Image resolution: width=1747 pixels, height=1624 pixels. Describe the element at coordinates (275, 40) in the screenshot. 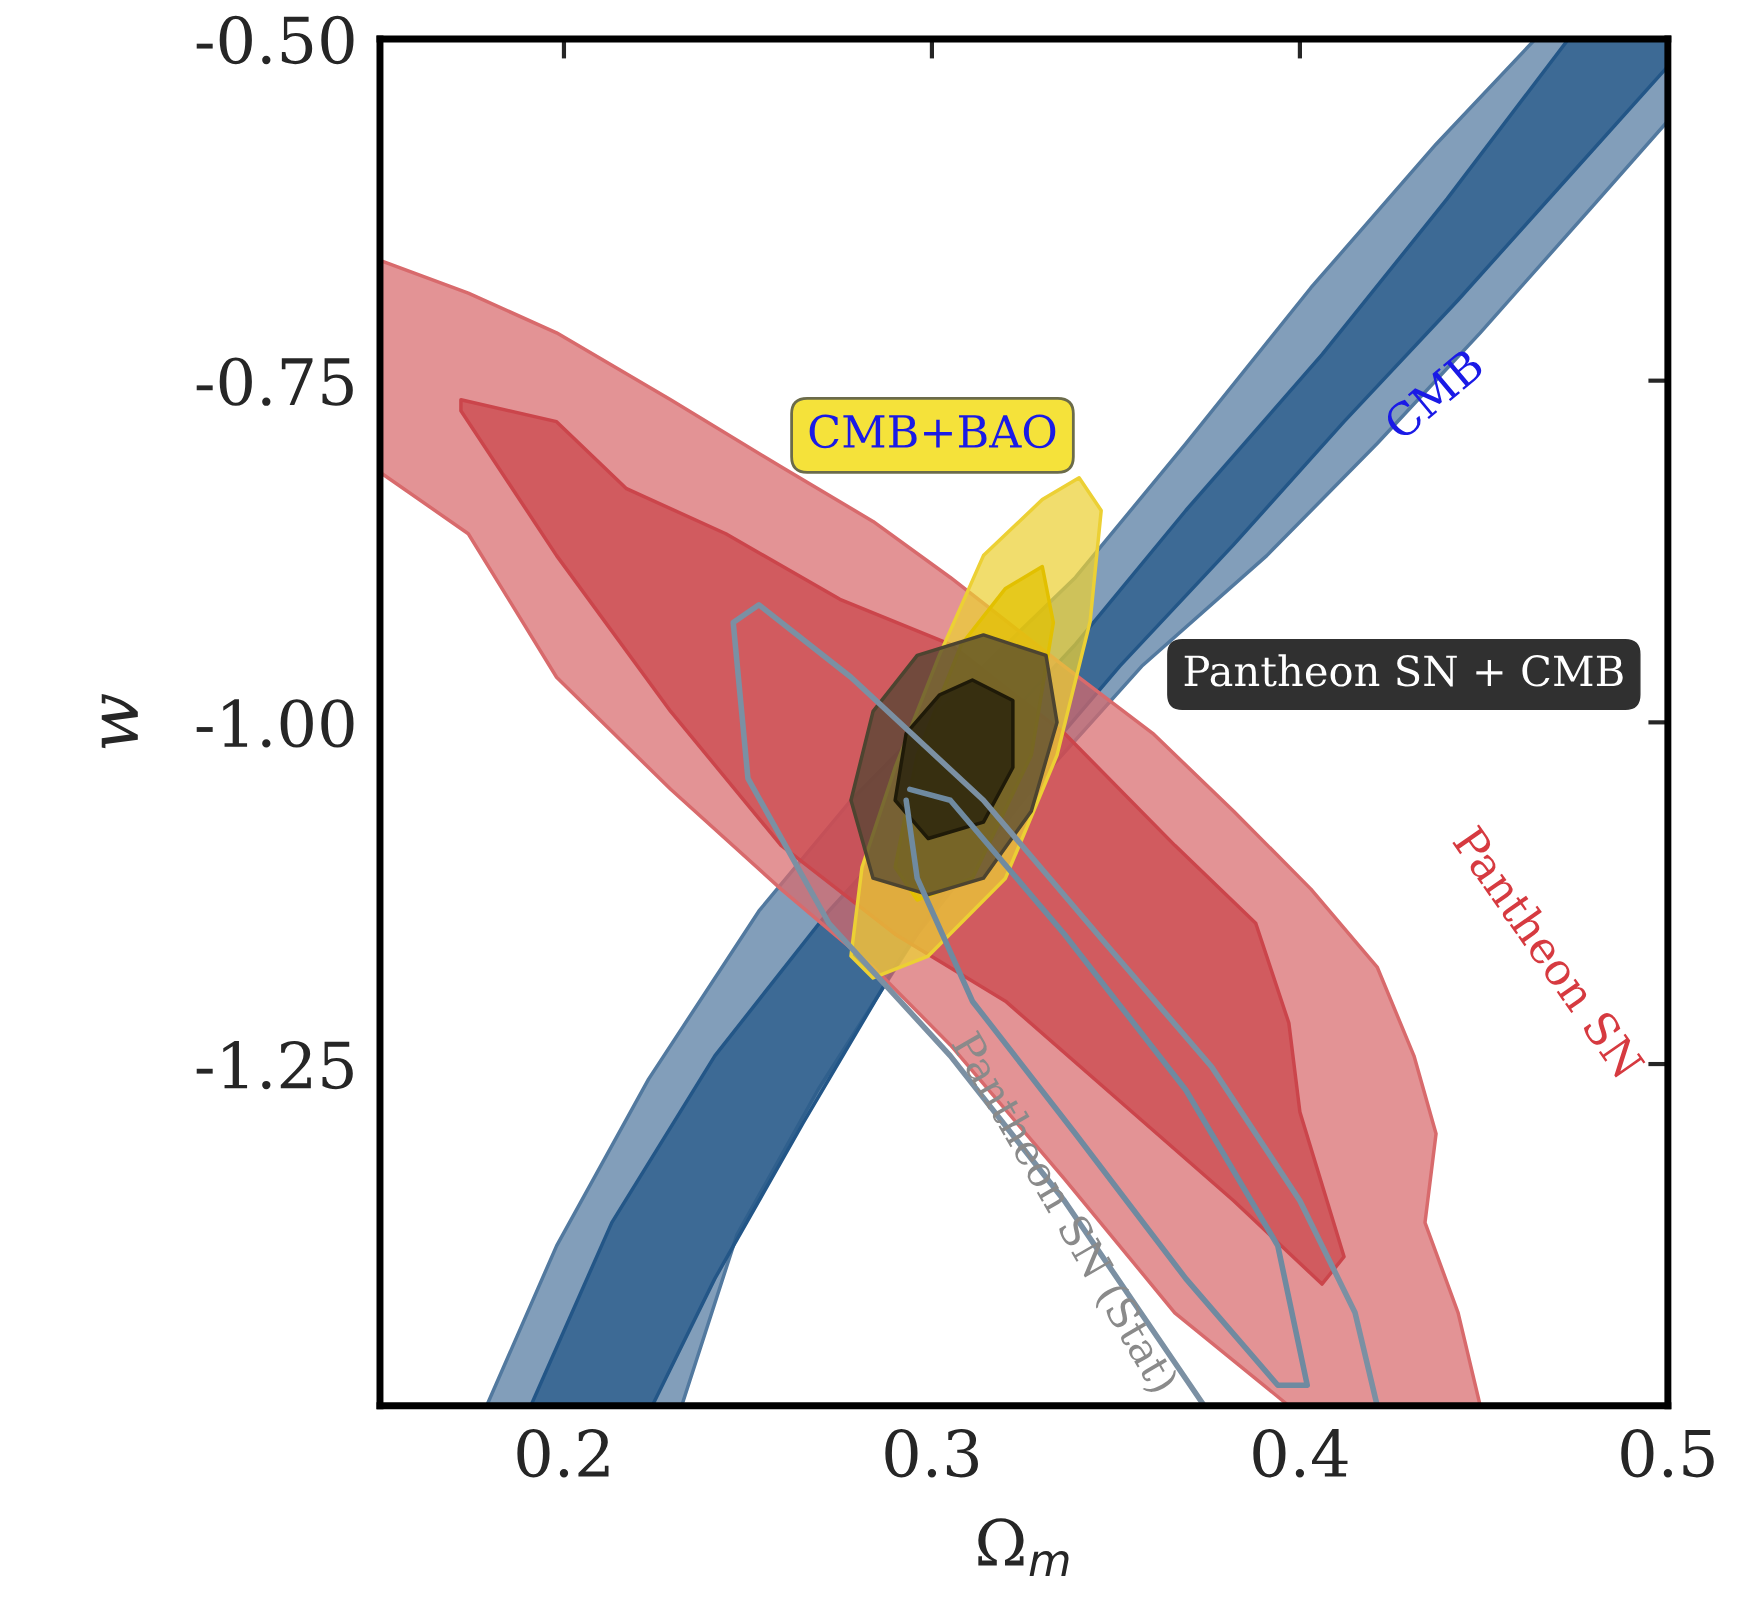

I see `y-tick-label: -0.50` at that location.